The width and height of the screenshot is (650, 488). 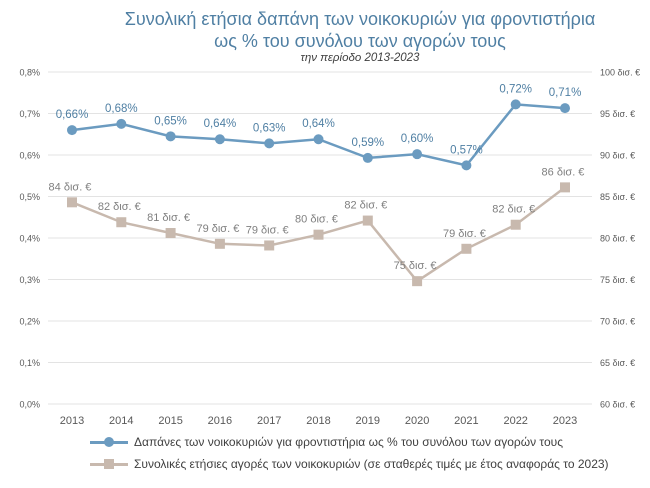 I want to click on left-axis-tick-label: 0,4%, so click(x=29, y=239).